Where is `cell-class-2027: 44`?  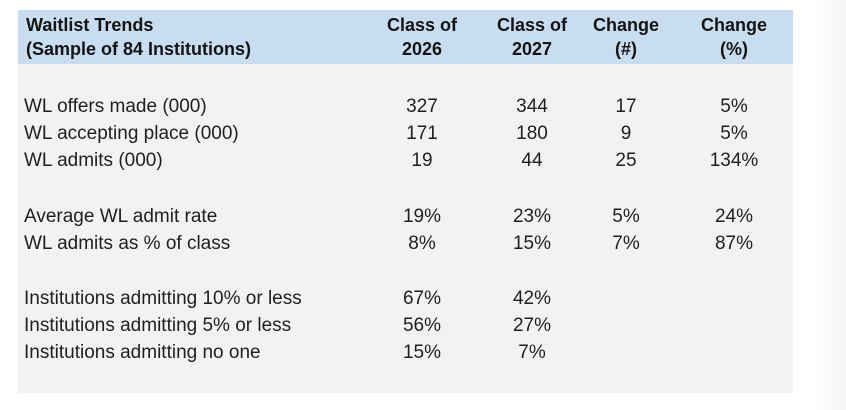 cell-class-2027: 44 is located at coordinates (532, 160).